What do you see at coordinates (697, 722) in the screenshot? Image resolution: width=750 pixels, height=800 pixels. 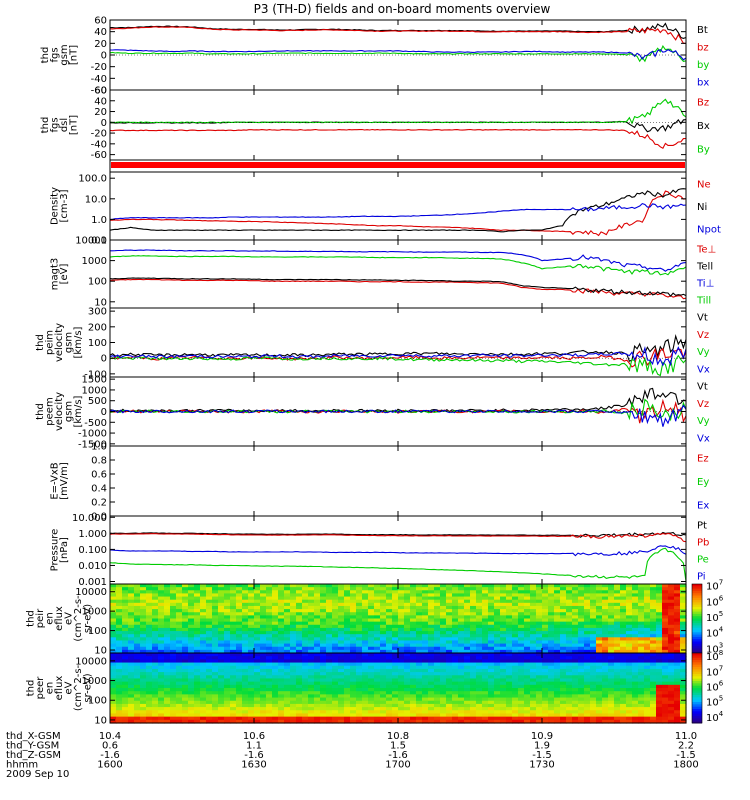 I see `colorbar-segment` at bounding box center [697, 722].